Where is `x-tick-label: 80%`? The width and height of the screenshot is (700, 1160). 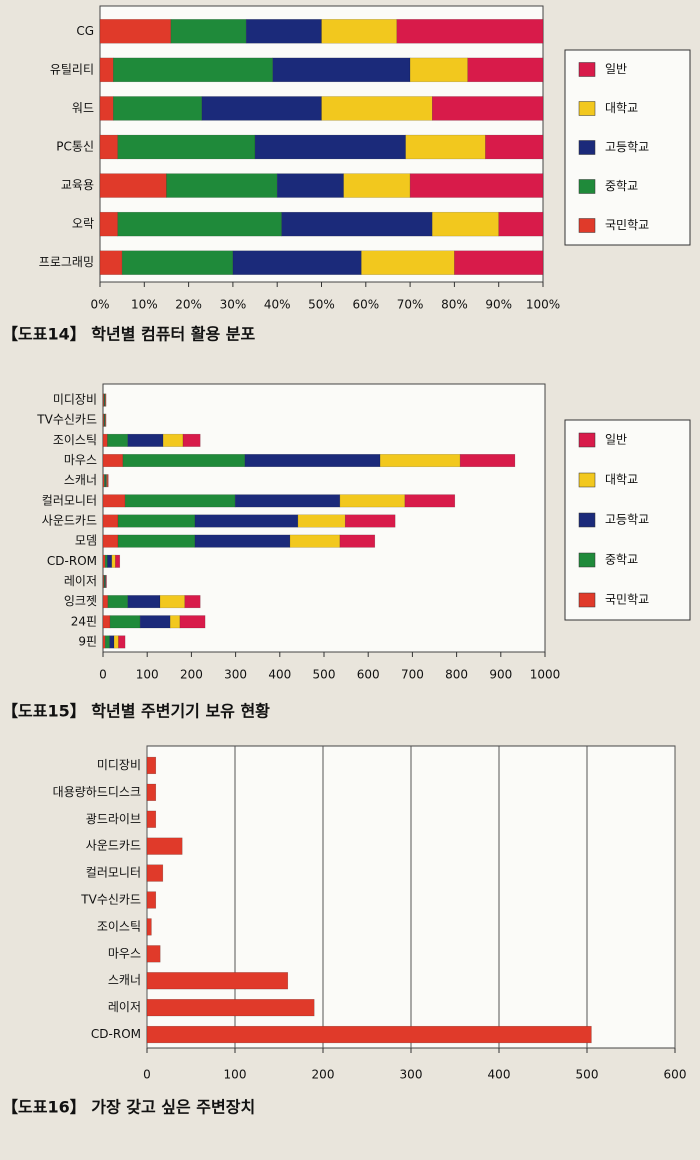
x-tick-label: 80% is located at coordinates (454, 305).